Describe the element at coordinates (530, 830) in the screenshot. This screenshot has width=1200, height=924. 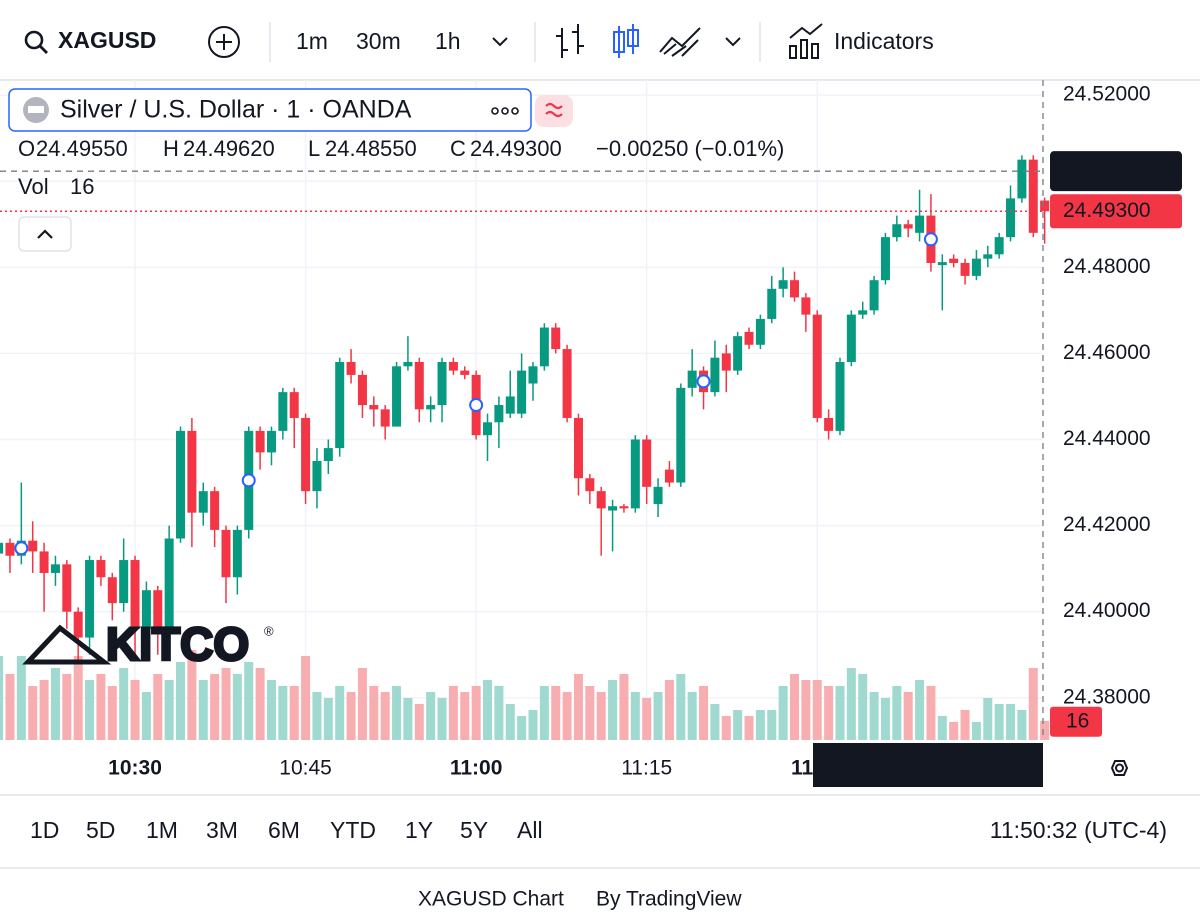
I see `range-button: All` at that location.